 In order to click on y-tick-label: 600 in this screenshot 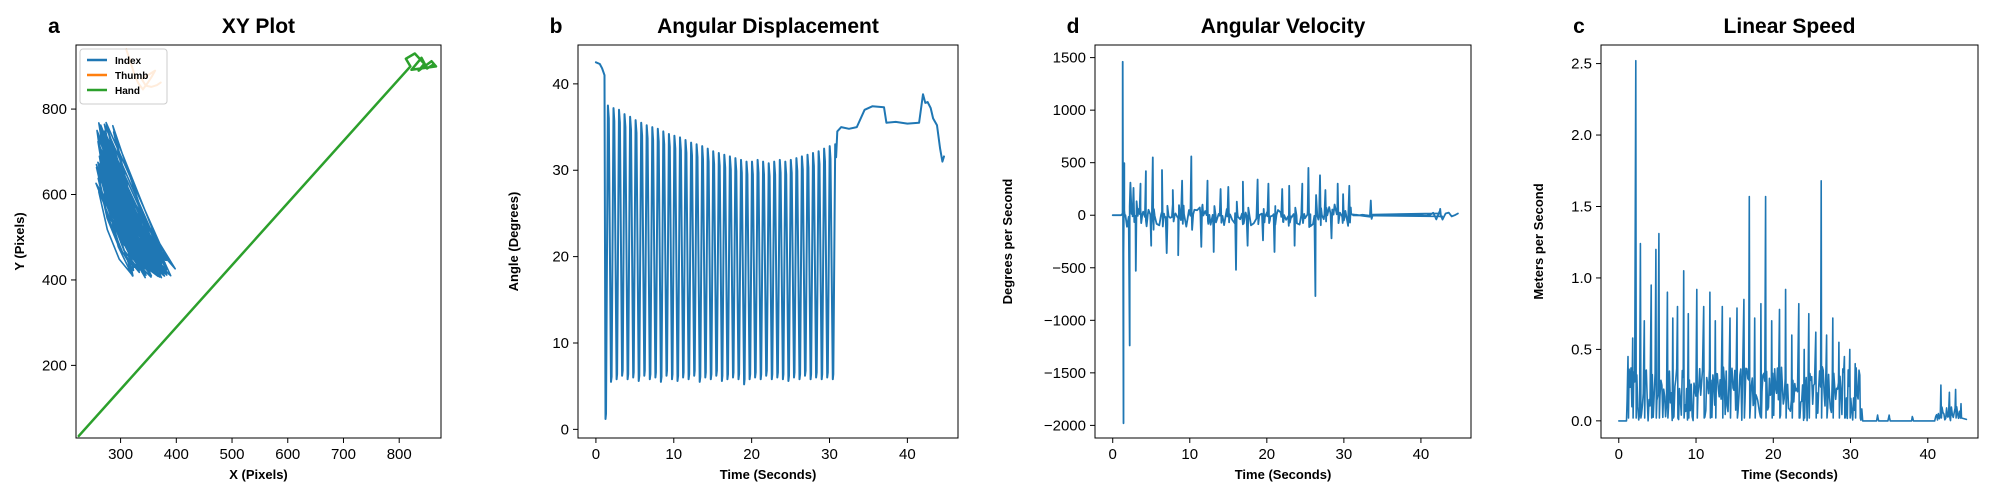, I will do `click(54, 195)`.